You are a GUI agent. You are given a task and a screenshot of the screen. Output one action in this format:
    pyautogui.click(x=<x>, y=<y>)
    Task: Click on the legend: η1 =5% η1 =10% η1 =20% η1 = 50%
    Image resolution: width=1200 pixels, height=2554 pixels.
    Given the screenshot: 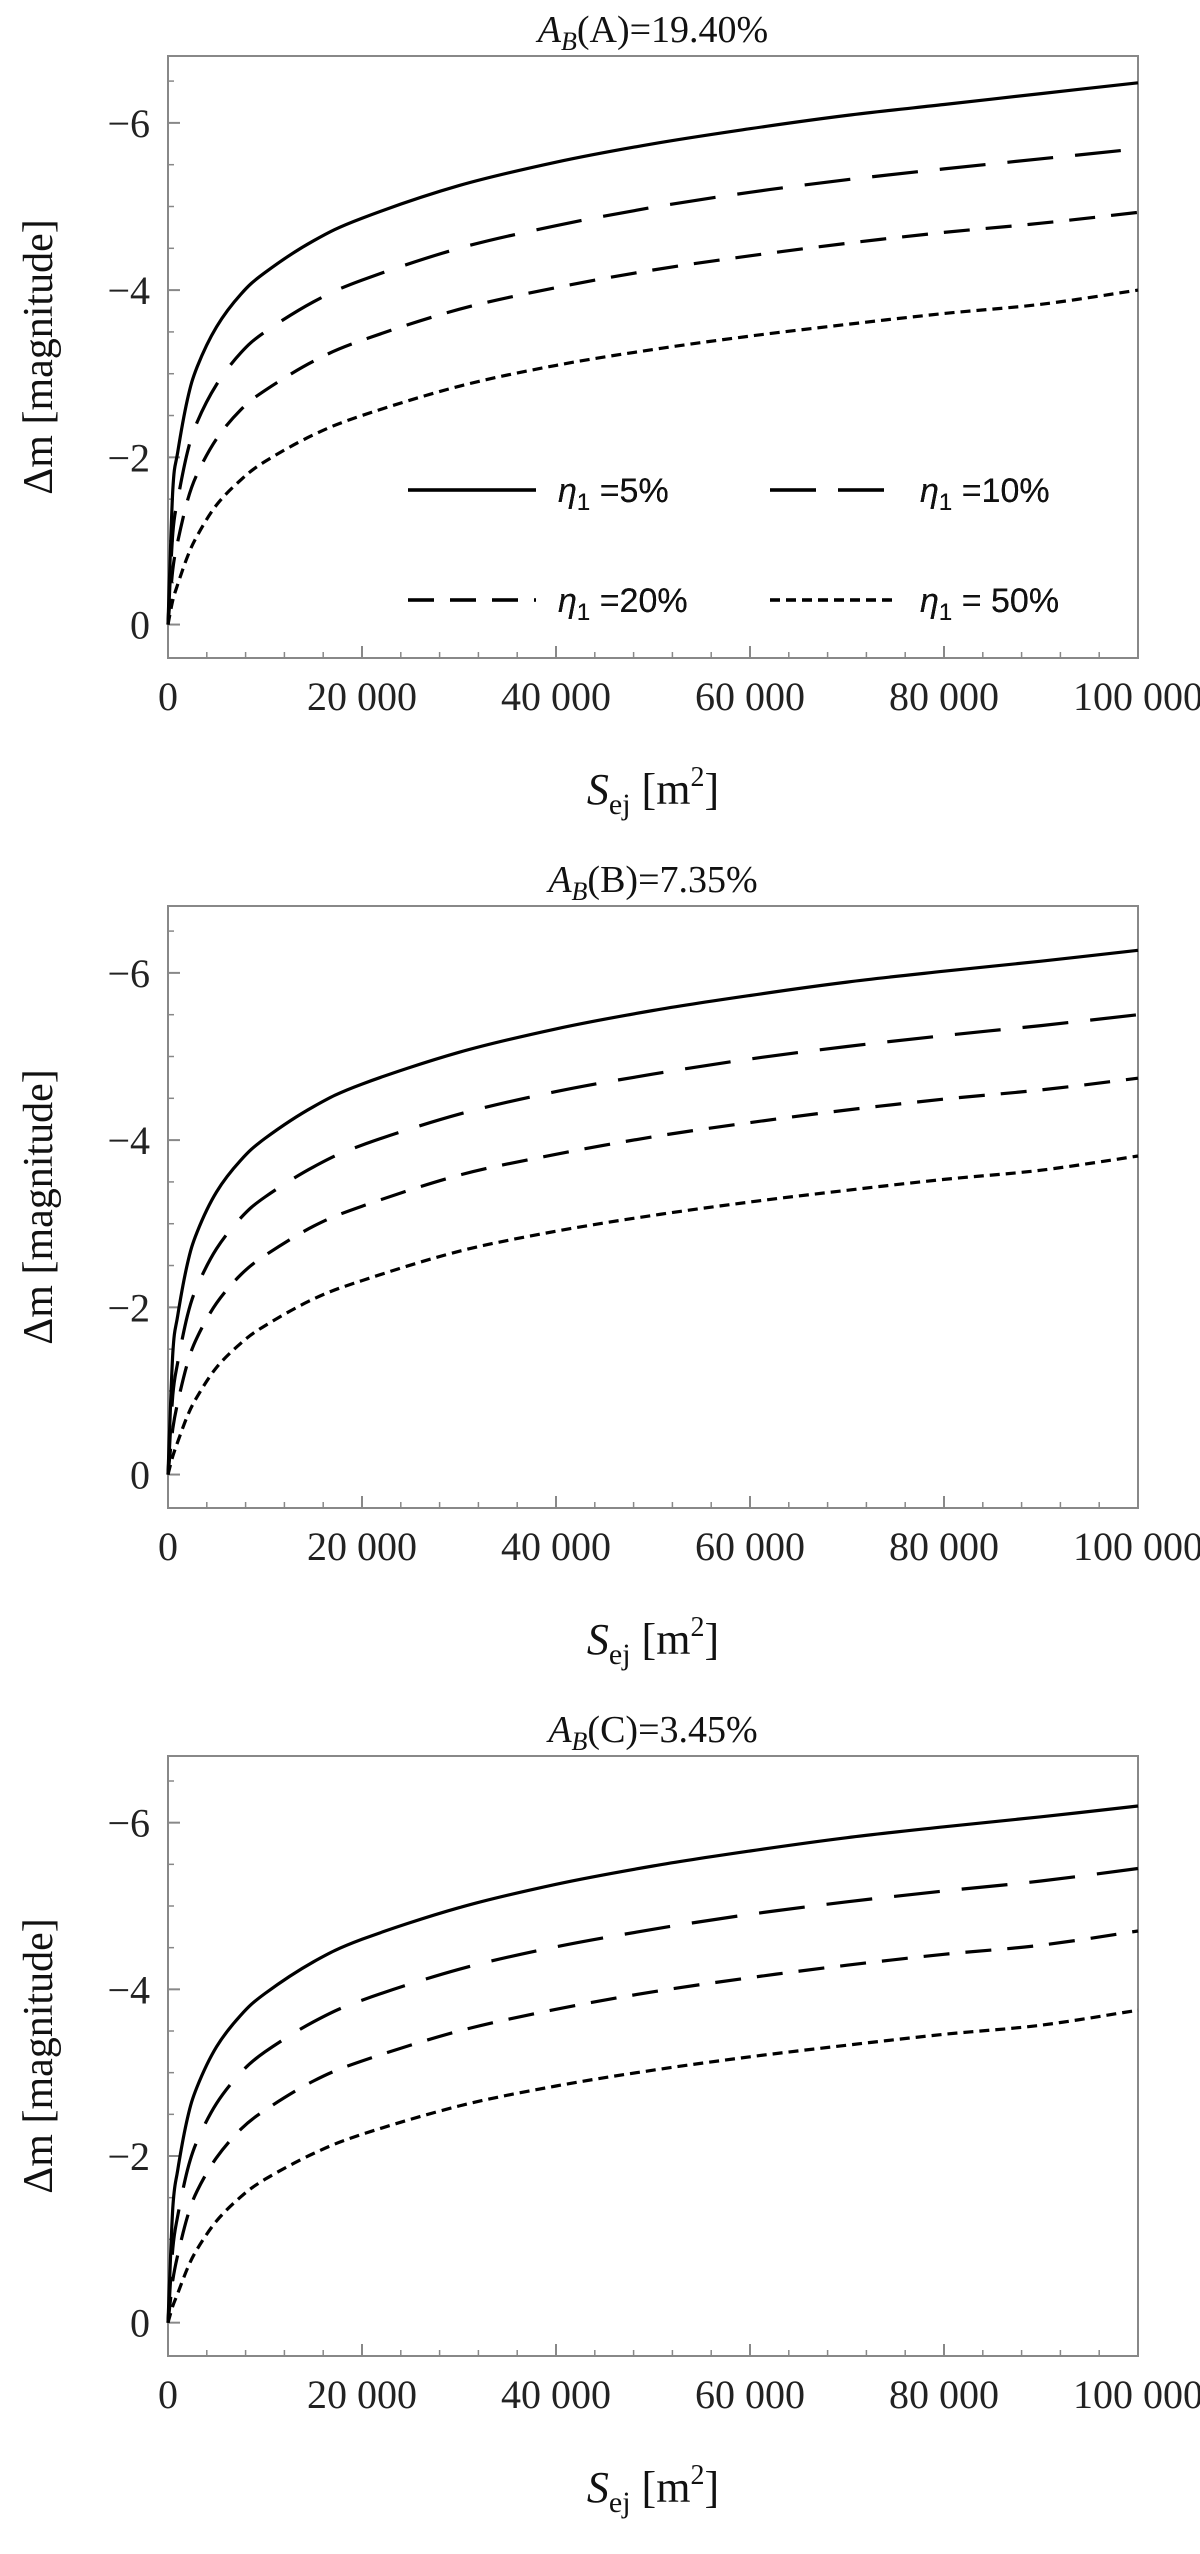 What is the action you would take?
    pyautogui.click(x=733, y=549)
    